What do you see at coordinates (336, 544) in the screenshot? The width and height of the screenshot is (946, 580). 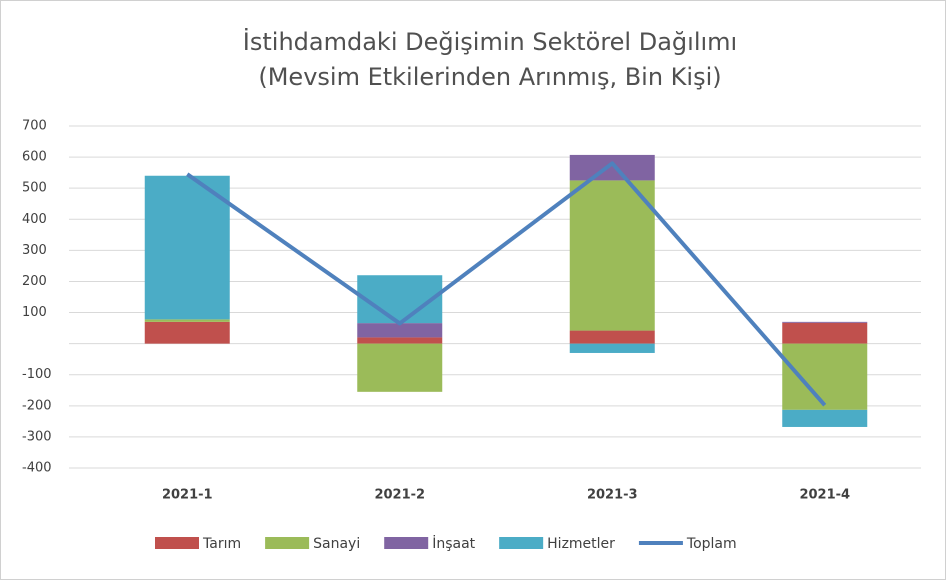 I see `legend-label: Sanayi` at bounding box center [336, 544].